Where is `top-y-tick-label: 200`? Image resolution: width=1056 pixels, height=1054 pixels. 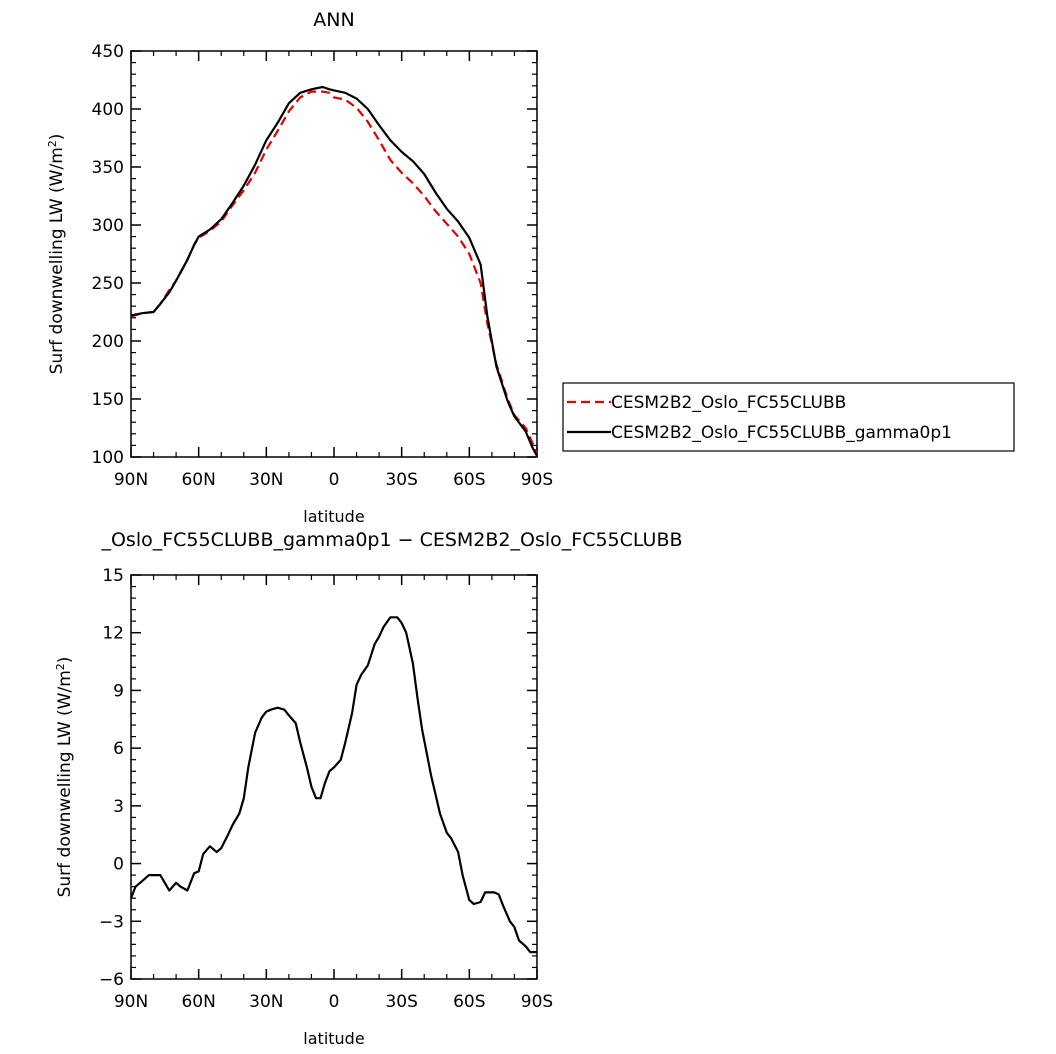
top-y-tick-label: 200 is located at coordinates (108, 342).